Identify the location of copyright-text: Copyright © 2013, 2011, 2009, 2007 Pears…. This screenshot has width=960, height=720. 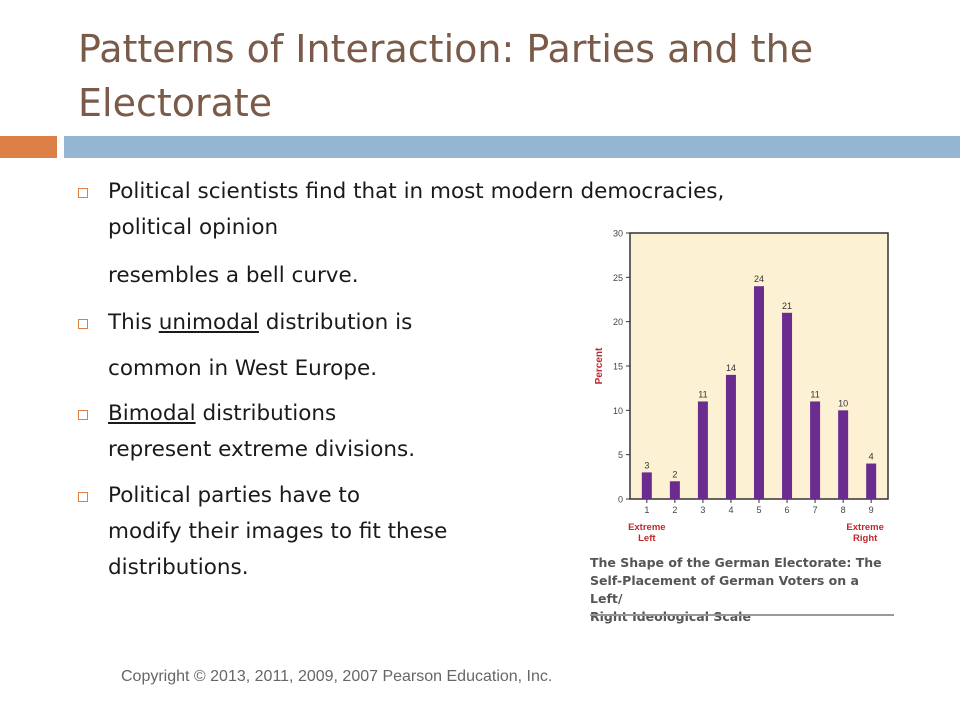
(337, 676).